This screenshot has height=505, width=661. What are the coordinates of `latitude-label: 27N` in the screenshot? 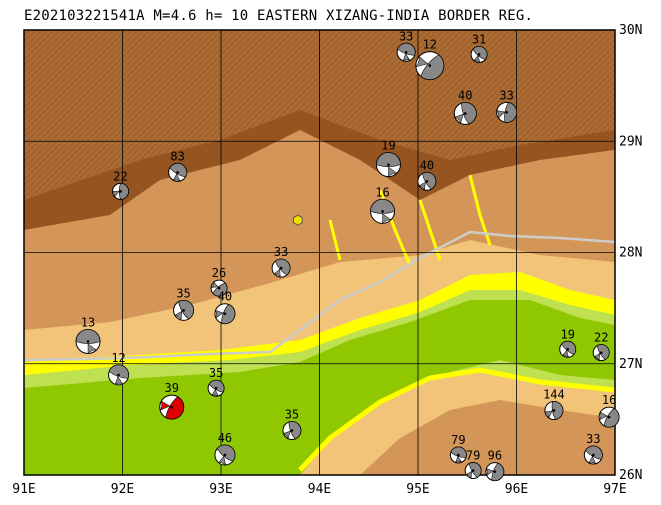 It's located at (630, 364).